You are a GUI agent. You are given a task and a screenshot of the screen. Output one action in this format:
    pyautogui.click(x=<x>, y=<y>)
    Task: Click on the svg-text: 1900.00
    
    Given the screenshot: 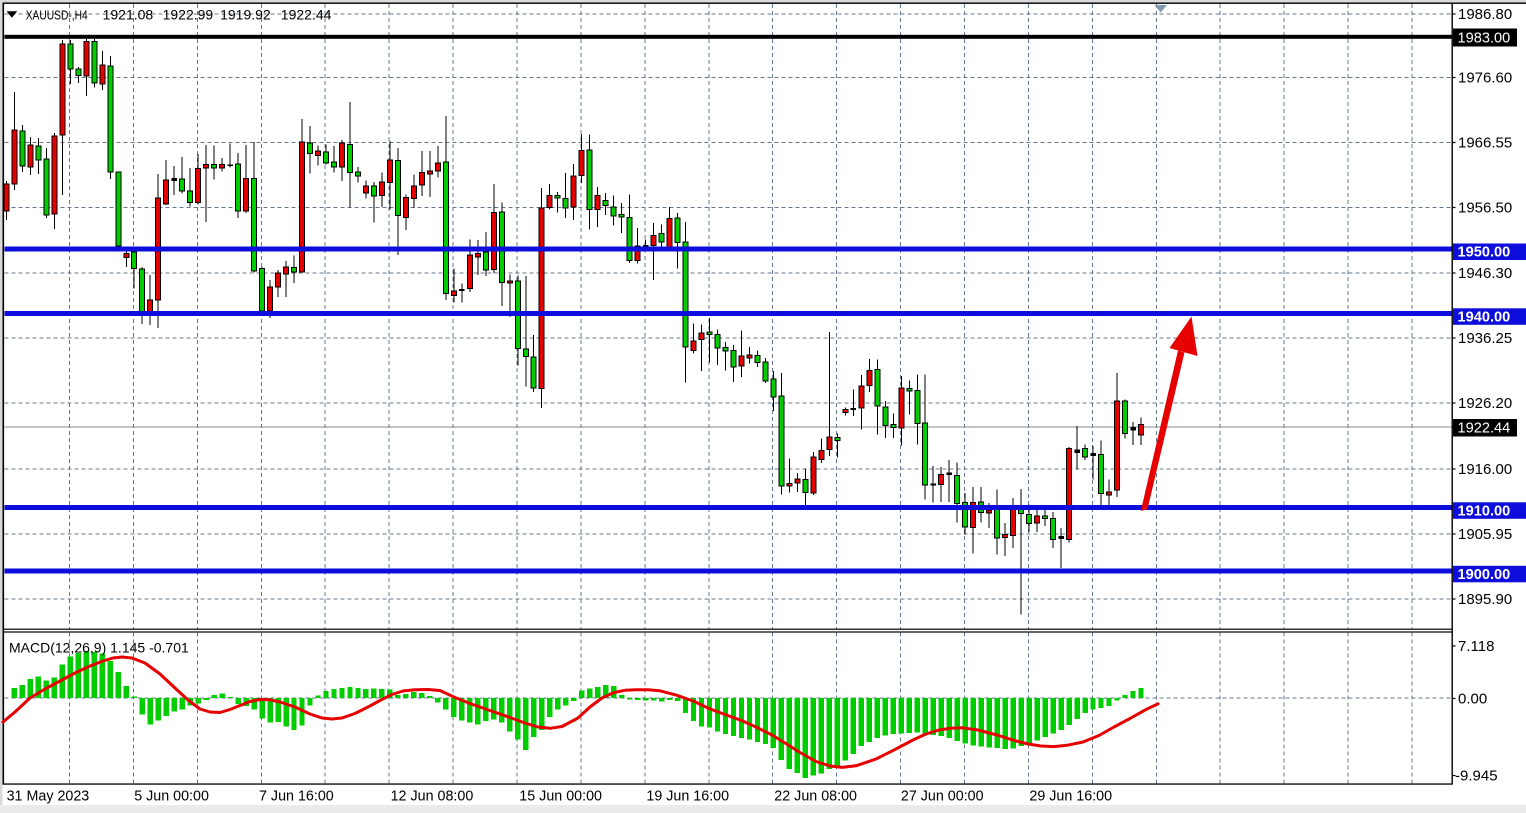 What is the action you would take?
    pyautogui.click(x=1484, y=575)
    